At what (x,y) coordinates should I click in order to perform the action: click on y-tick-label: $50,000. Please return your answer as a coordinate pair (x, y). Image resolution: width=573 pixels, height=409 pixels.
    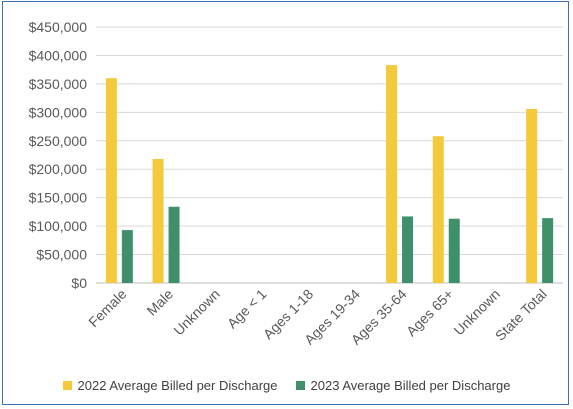
    Looking at the image, I should click on (61, 255).